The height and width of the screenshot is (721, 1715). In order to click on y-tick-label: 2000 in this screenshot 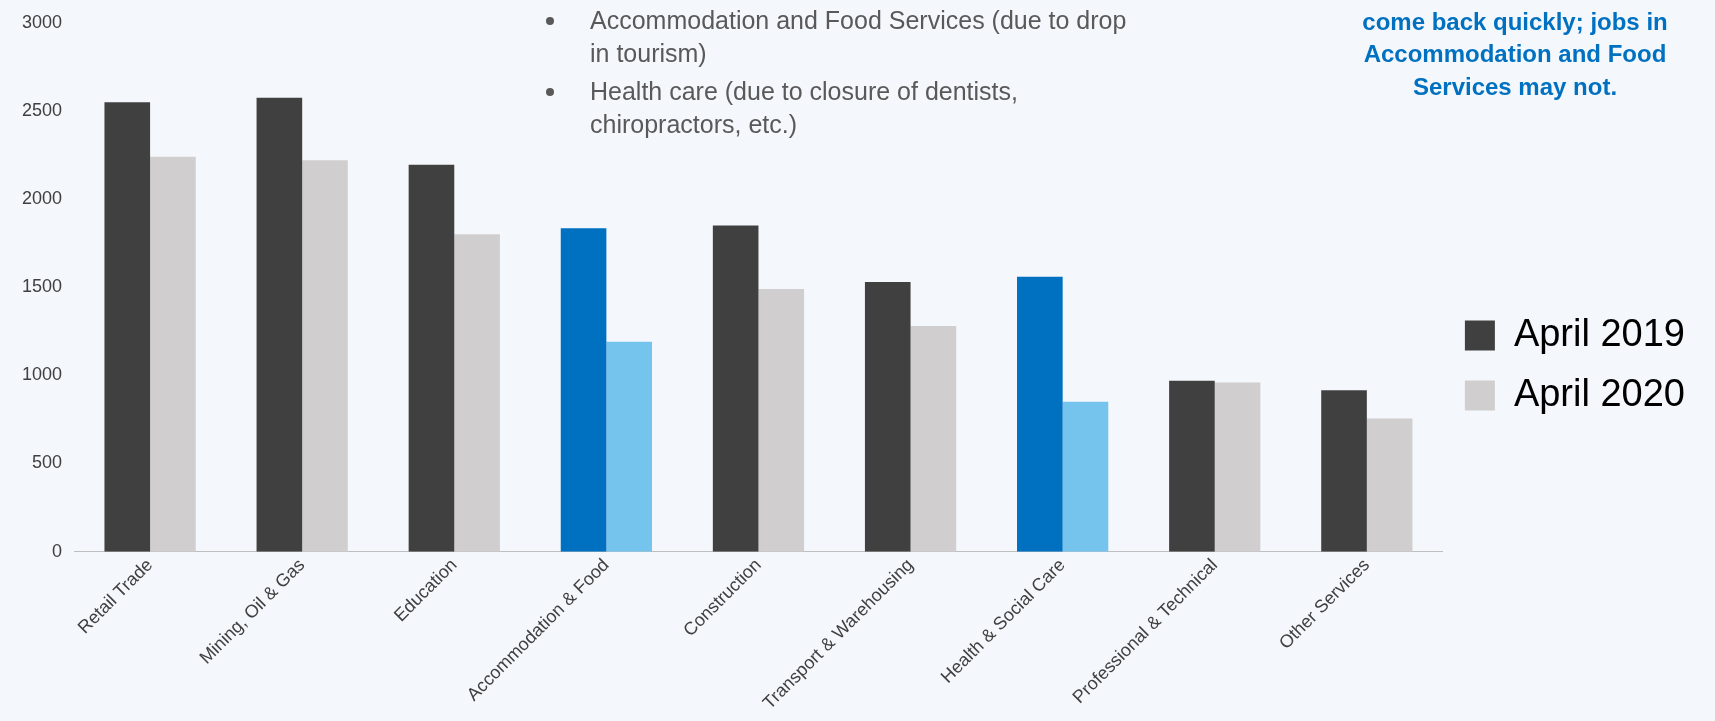, I will do `click(42, 198)`.